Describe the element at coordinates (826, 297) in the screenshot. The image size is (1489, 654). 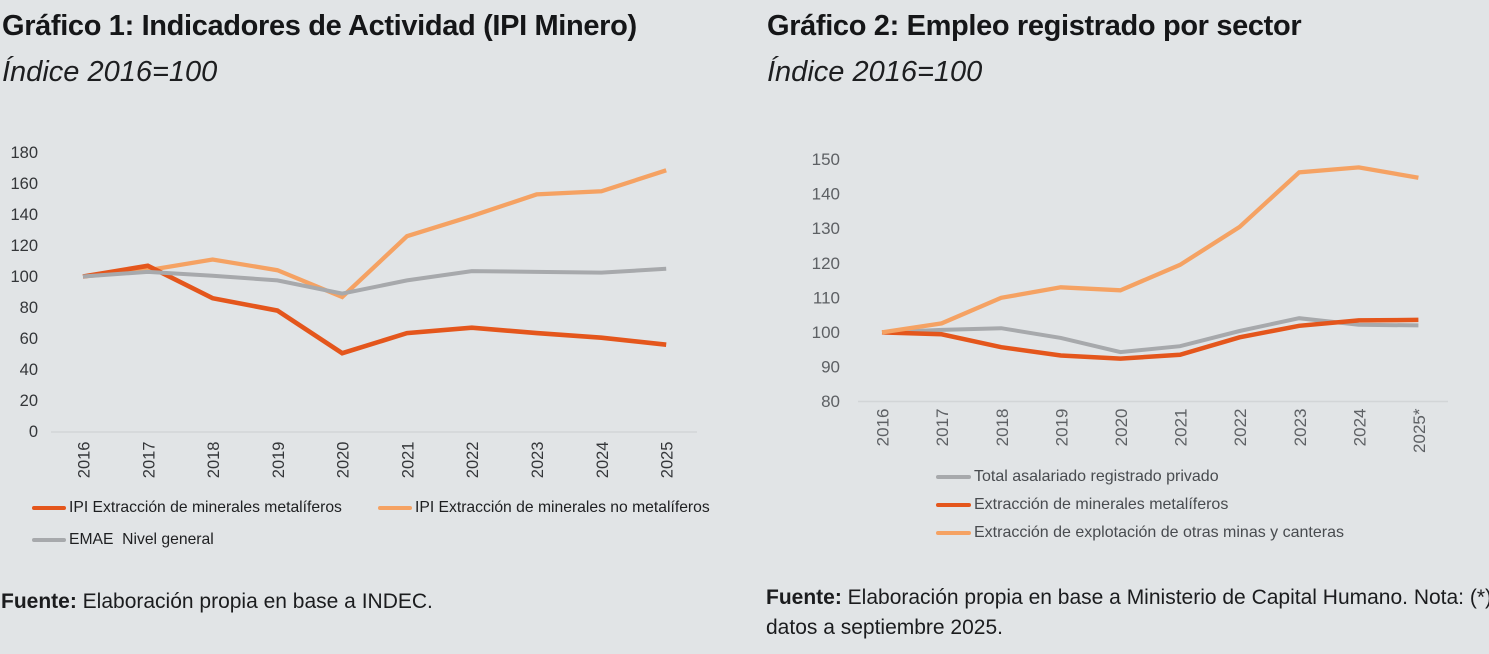
I see `svg-text: 110` at that location.